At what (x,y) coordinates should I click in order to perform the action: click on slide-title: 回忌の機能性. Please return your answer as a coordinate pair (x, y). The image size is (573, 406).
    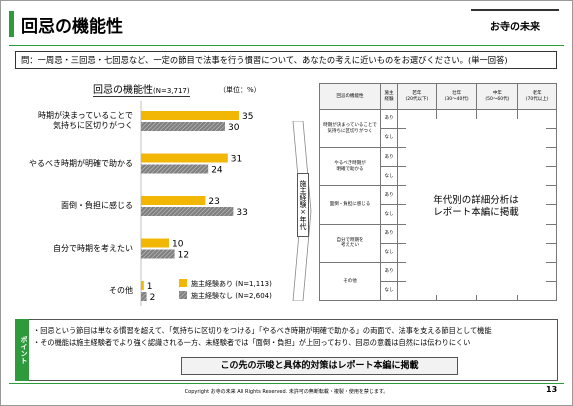
    Looking at the image, I should click on (72, 27).